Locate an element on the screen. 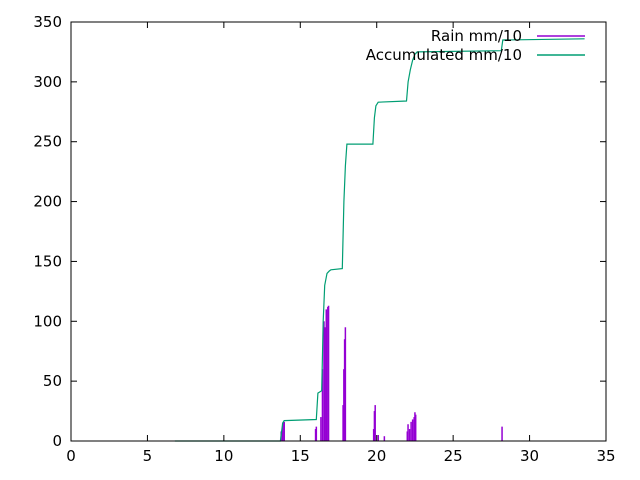  y-tick-label: 350 is located at coordinates (47, 22).